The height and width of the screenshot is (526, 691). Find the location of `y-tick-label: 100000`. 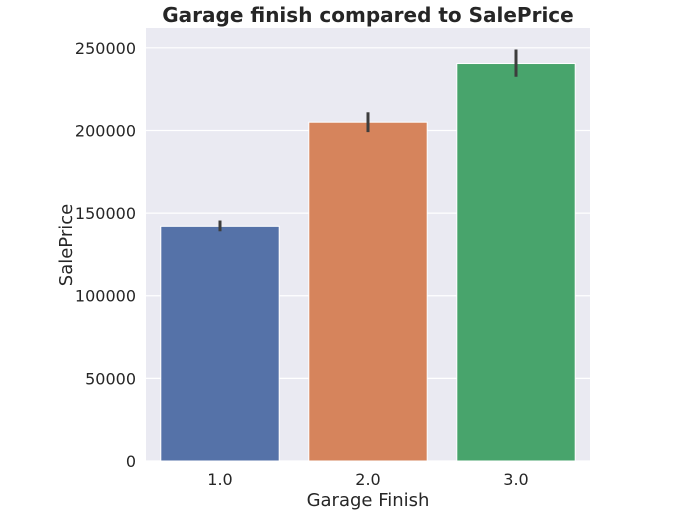

y-tick-label: 100000 is located at coordinates (105, 296).